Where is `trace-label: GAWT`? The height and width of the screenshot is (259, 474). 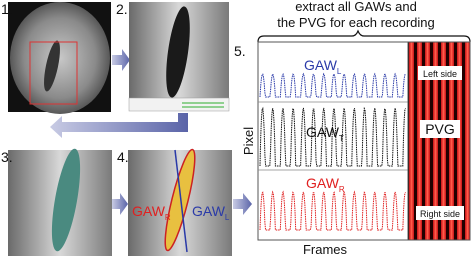 trace-label: GAWT is located at coordinates (325, 133).